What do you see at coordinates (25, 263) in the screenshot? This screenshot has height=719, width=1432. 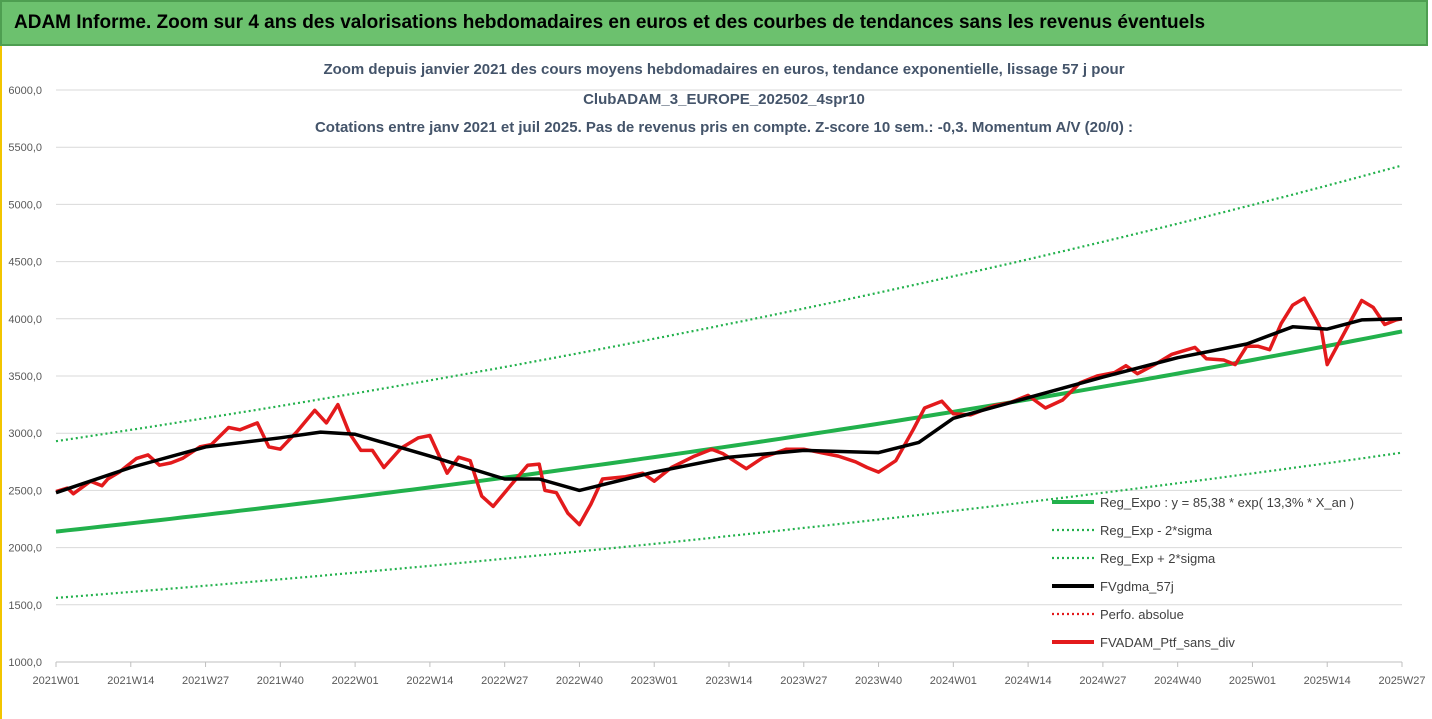 I see `y-tick-label: 4500,0` at bounding box center [25, 263].